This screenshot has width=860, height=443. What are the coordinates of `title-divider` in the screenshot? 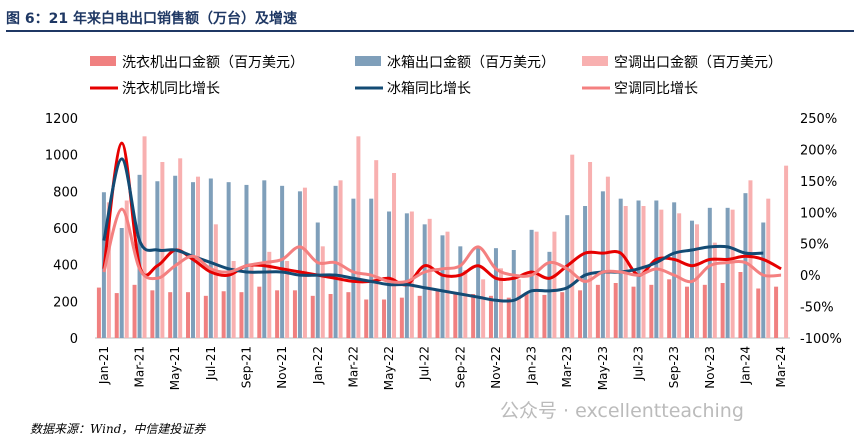 It's located at (430, 31).